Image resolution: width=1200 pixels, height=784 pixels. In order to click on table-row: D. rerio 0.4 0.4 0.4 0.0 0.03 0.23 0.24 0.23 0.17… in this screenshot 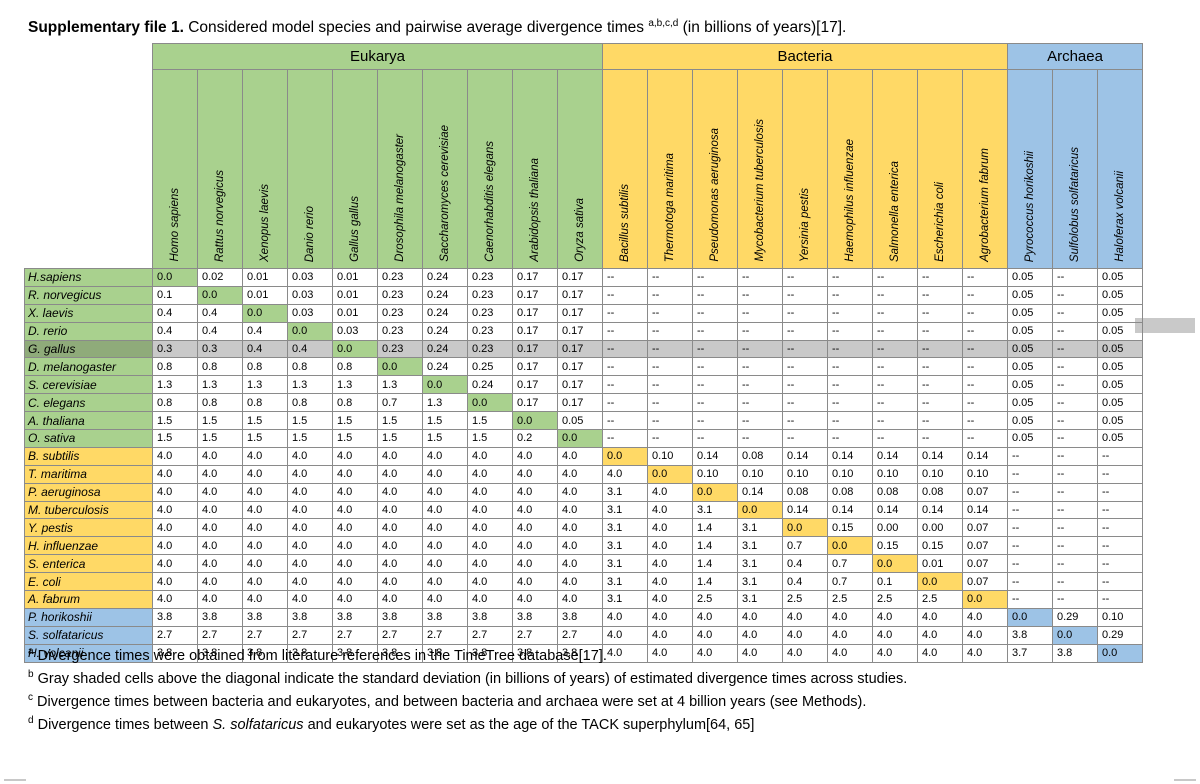, I will do `click(583, 331)`.